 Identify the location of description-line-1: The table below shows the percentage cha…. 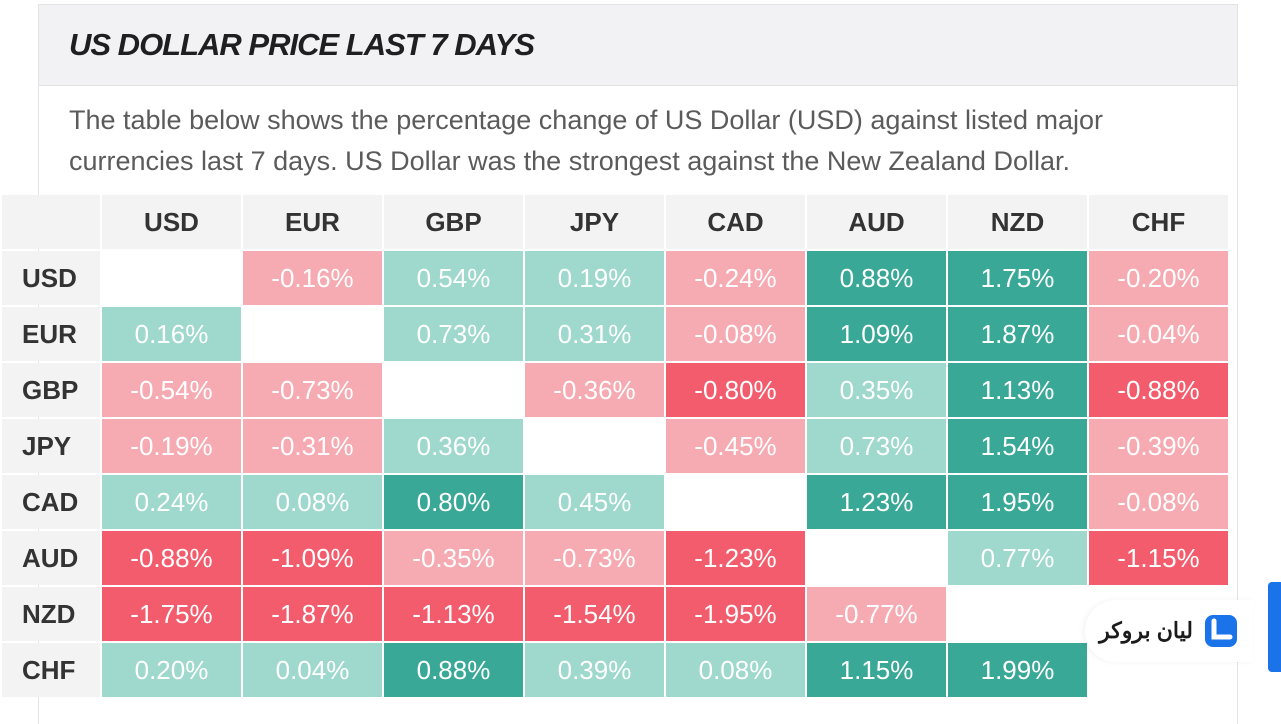
(586, 120).